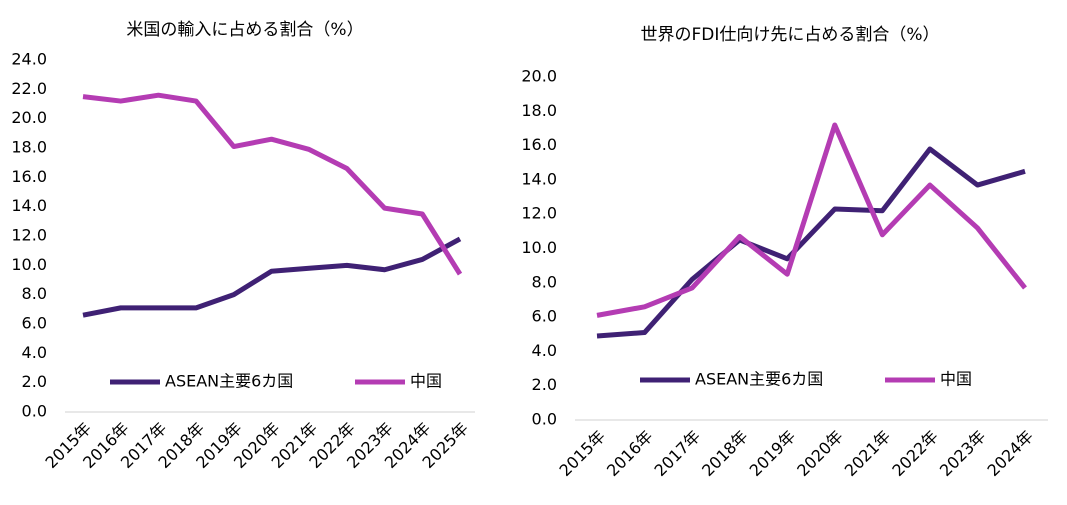 This screenshot has height=505, width=1067. I want to click on x-tick-label: 2022年, so click(915, 454).